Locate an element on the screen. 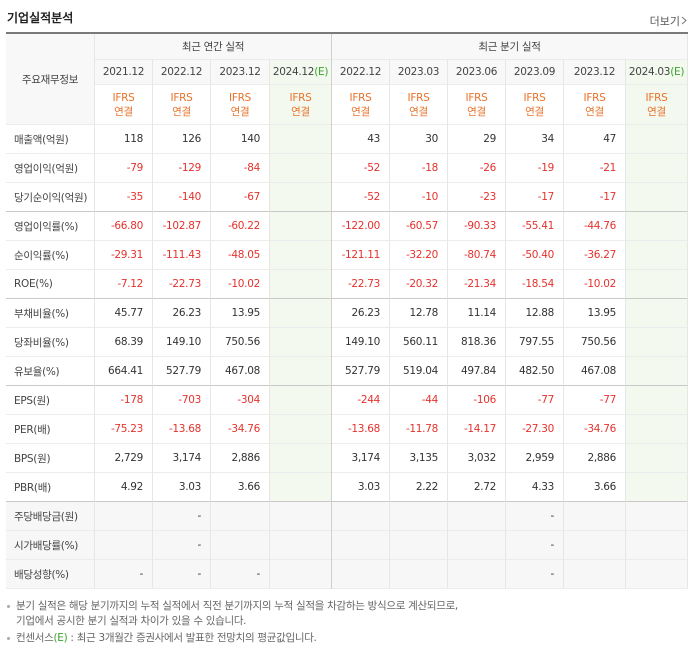 The width and height of the screenshot is (694, 648). value-cell: 29 is located at coordinates (477, 139).